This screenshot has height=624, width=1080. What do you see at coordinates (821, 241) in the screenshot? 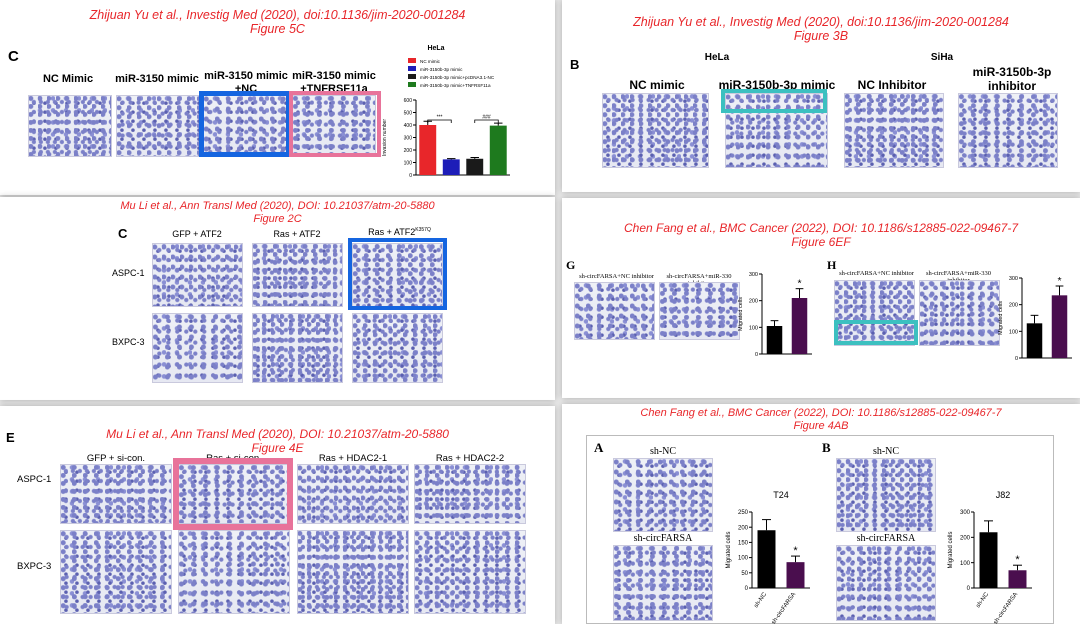
I see `figure-number: Figure 6EF` at bounding box center [821, 241].